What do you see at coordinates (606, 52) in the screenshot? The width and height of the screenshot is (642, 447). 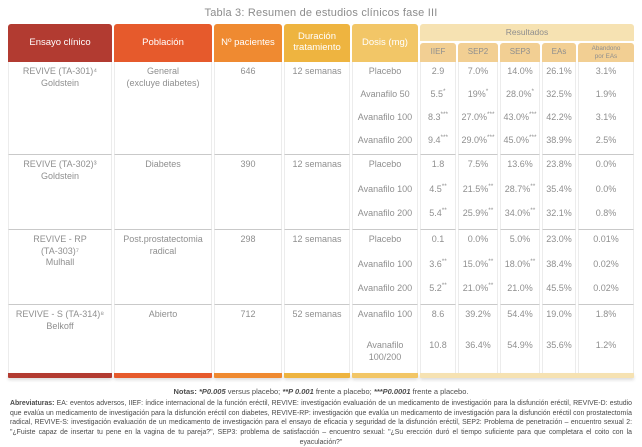 I see `subheader-abandono: Abandono por EAs` at bounding box center [606, 52].